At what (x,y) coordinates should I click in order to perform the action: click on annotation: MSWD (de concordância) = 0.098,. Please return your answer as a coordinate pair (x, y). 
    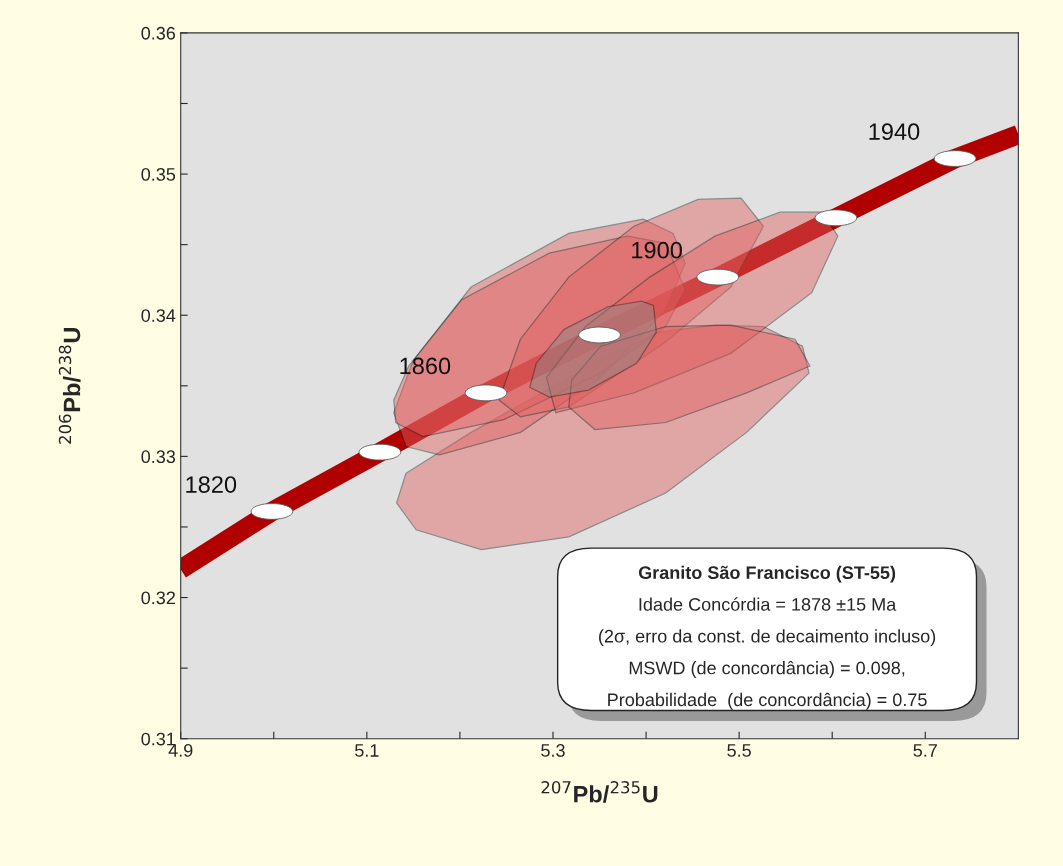
    Looking at the image, I should click on (767, 669).